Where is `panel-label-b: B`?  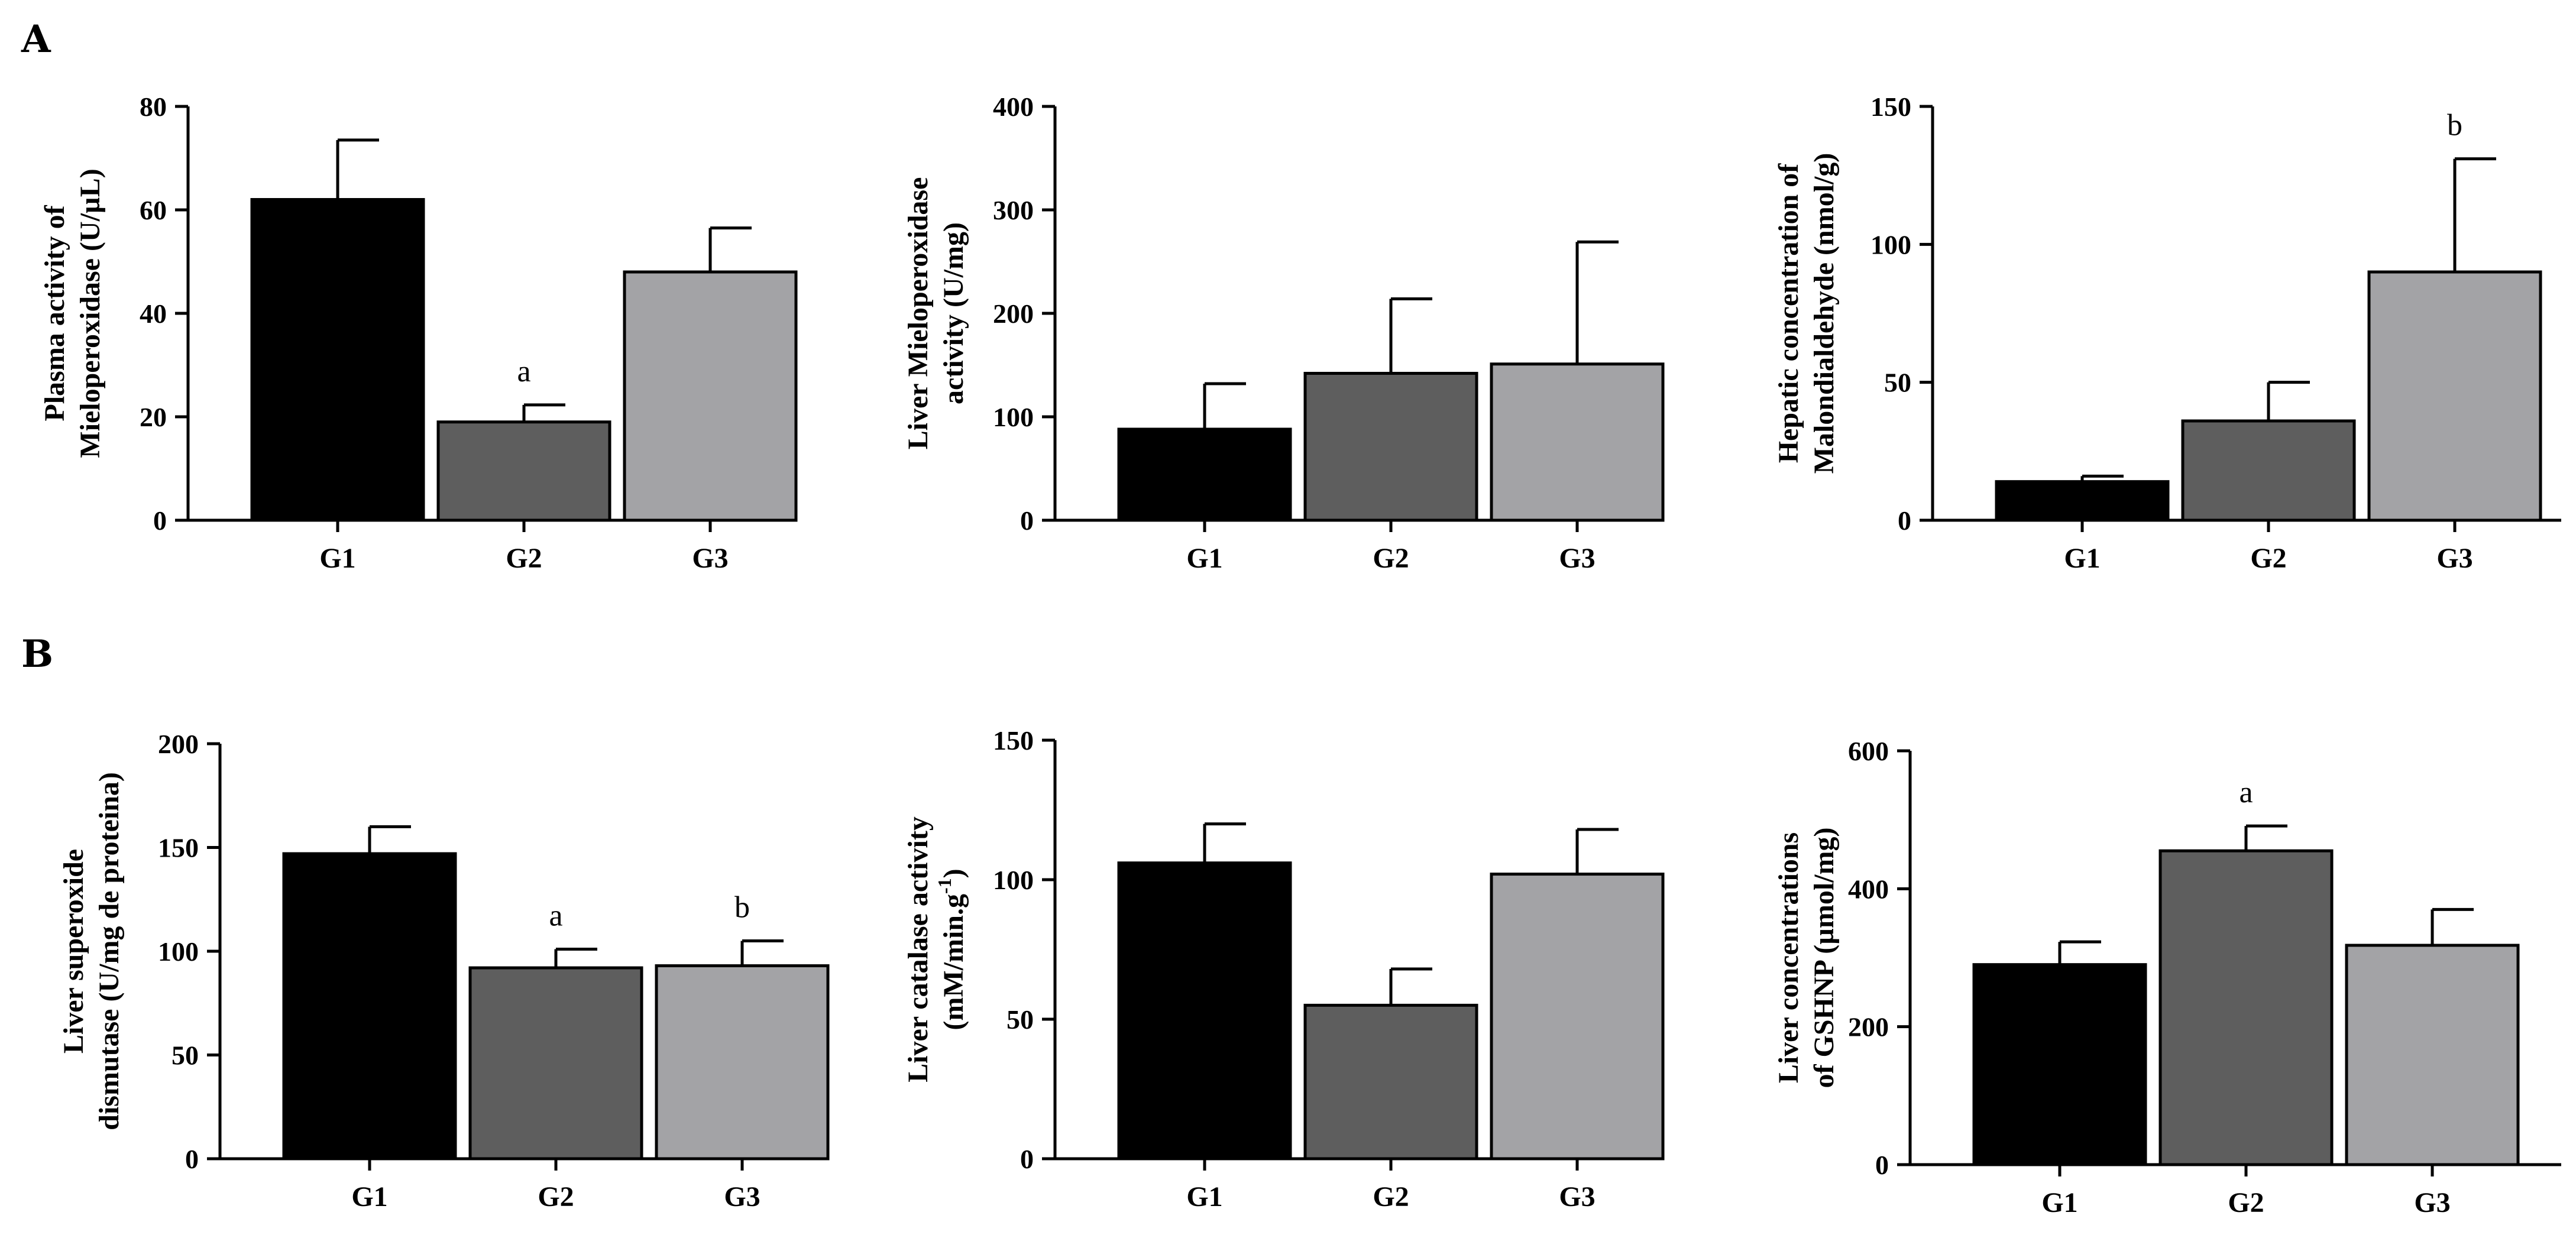
panel-label-b: B is located at coordinates (37, 654).